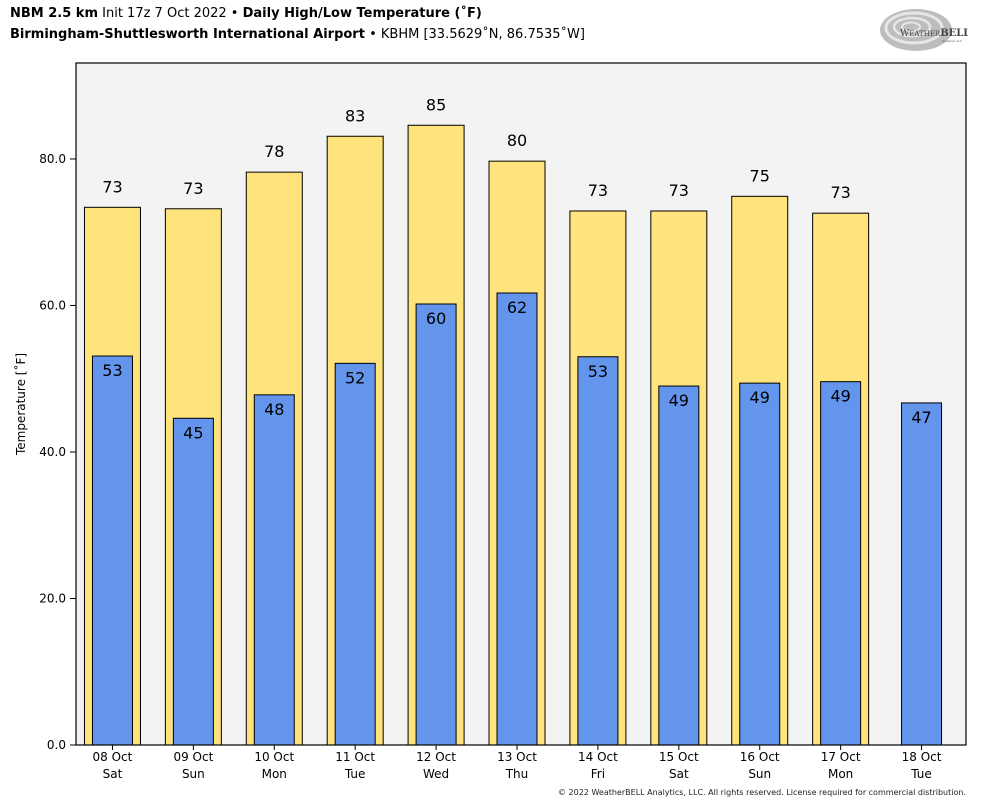 The height and width of the screenshot is (808, 984). Describe the element at coordinates (598, 774) in the screenshot. I see `x-tick-day: Fri` at that location.